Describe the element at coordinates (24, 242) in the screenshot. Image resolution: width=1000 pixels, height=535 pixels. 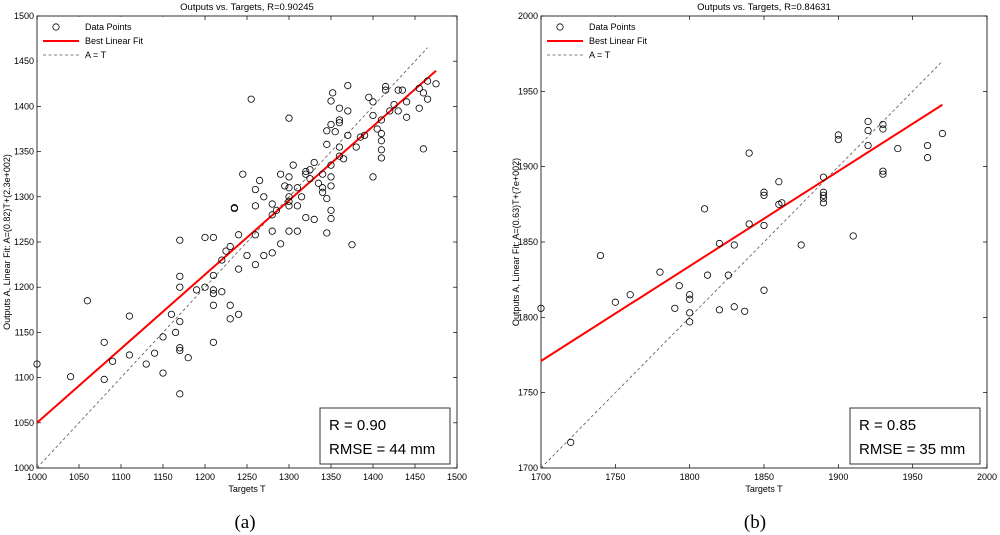
I see `y-tick-label: 1250` at that location.